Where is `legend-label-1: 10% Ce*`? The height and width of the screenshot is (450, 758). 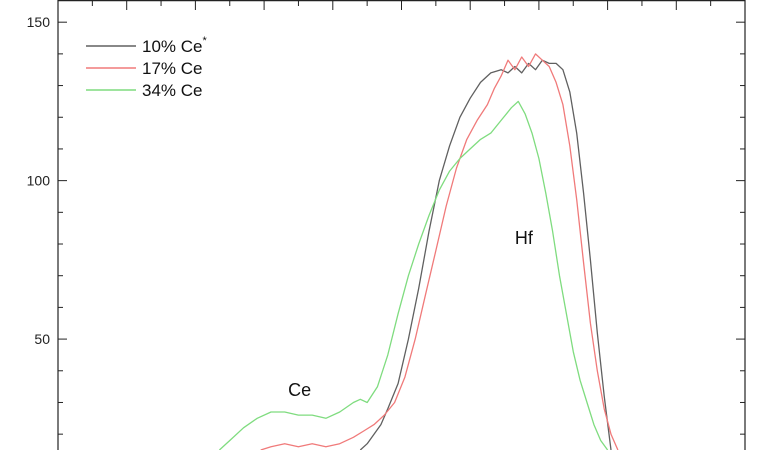 legend-label-1: 10% Ce* is located at coordinates (174, 45).